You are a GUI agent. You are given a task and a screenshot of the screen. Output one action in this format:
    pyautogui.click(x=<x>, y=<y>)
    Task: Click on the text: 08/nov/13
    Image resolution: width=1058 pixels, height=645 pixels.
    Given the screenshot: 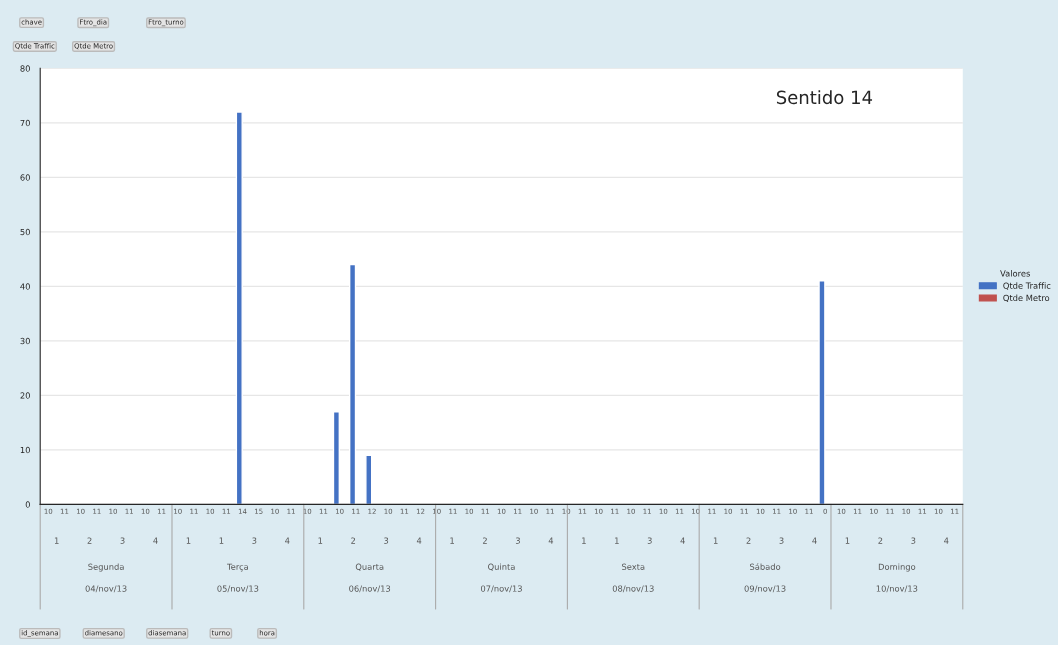 What is the action you would take?
    pyautogui.click(x=633, y=589)
    